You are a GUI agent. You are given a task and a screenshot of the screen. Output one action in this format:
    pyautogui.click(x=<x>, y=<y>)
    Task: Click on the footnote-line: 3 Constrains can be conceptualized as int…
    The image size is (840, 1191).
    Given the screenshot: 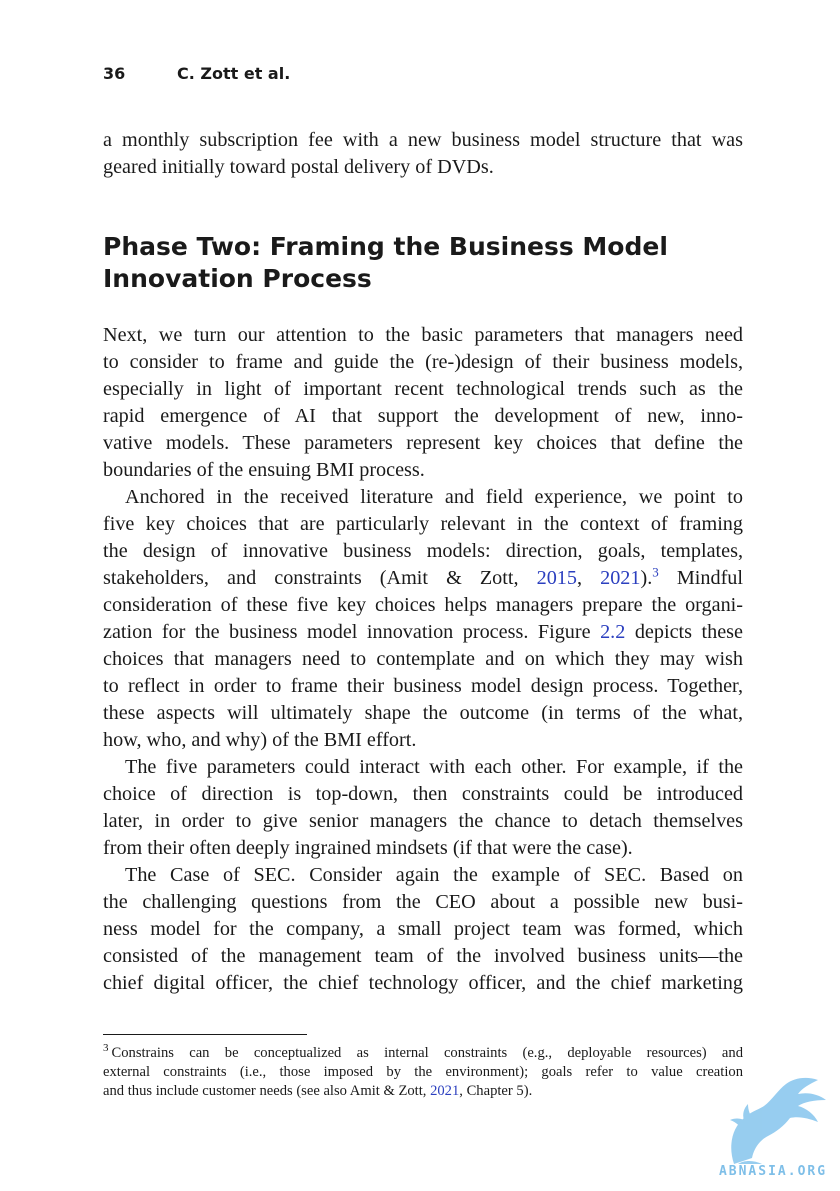 What is the action you would take?
    pyautogui.click(x=423, y=1052)
    